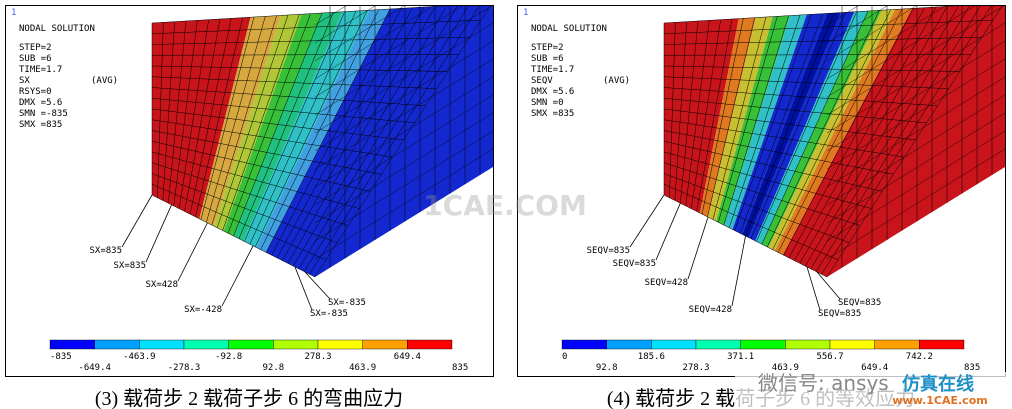  What do you see at coordinates (249, 398) in the screenshot?
I see `caption: (3) 载荷步 2 载荷子步 6 的弯曲应力` at bounding box center [249, 398].